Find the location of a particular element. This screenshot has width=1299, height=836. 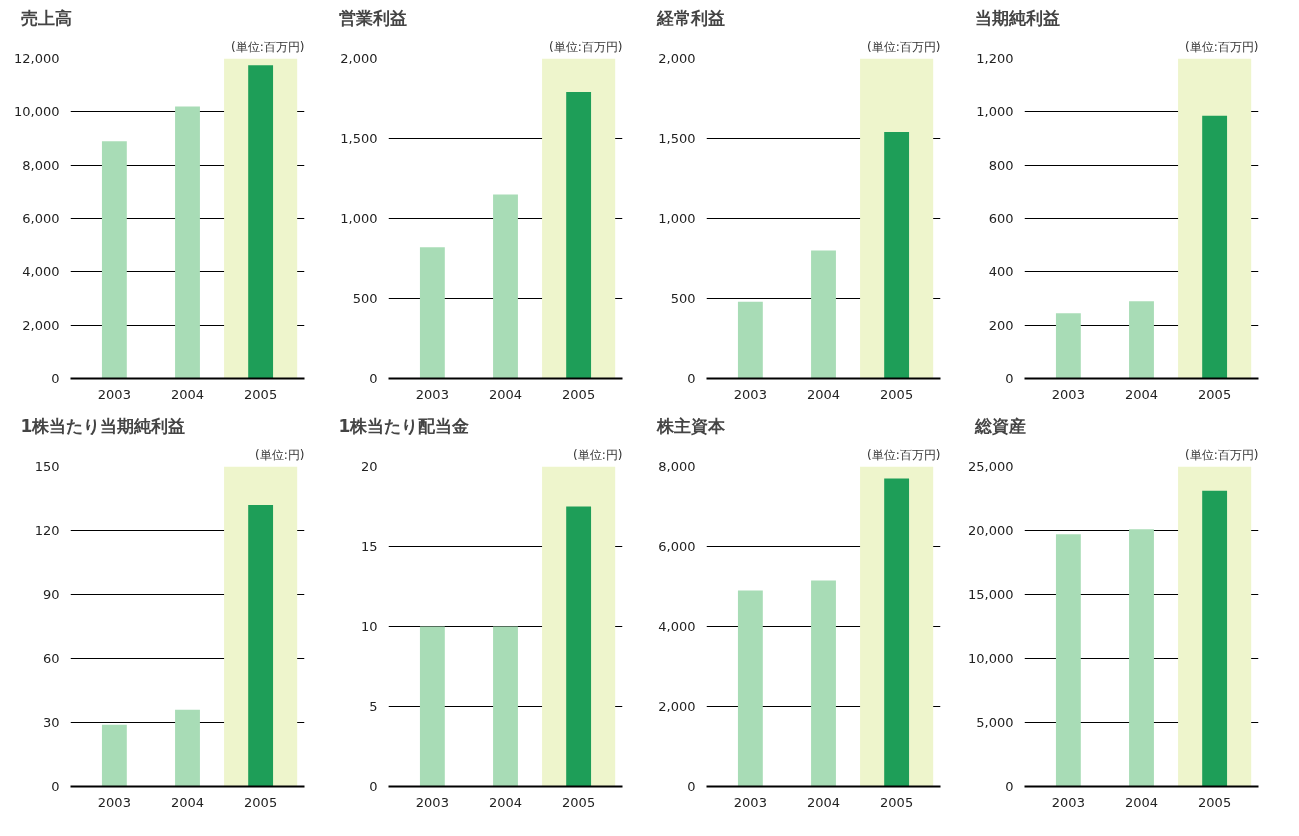

y-tick-label: 1,200 is located at coordinates (995, 58).